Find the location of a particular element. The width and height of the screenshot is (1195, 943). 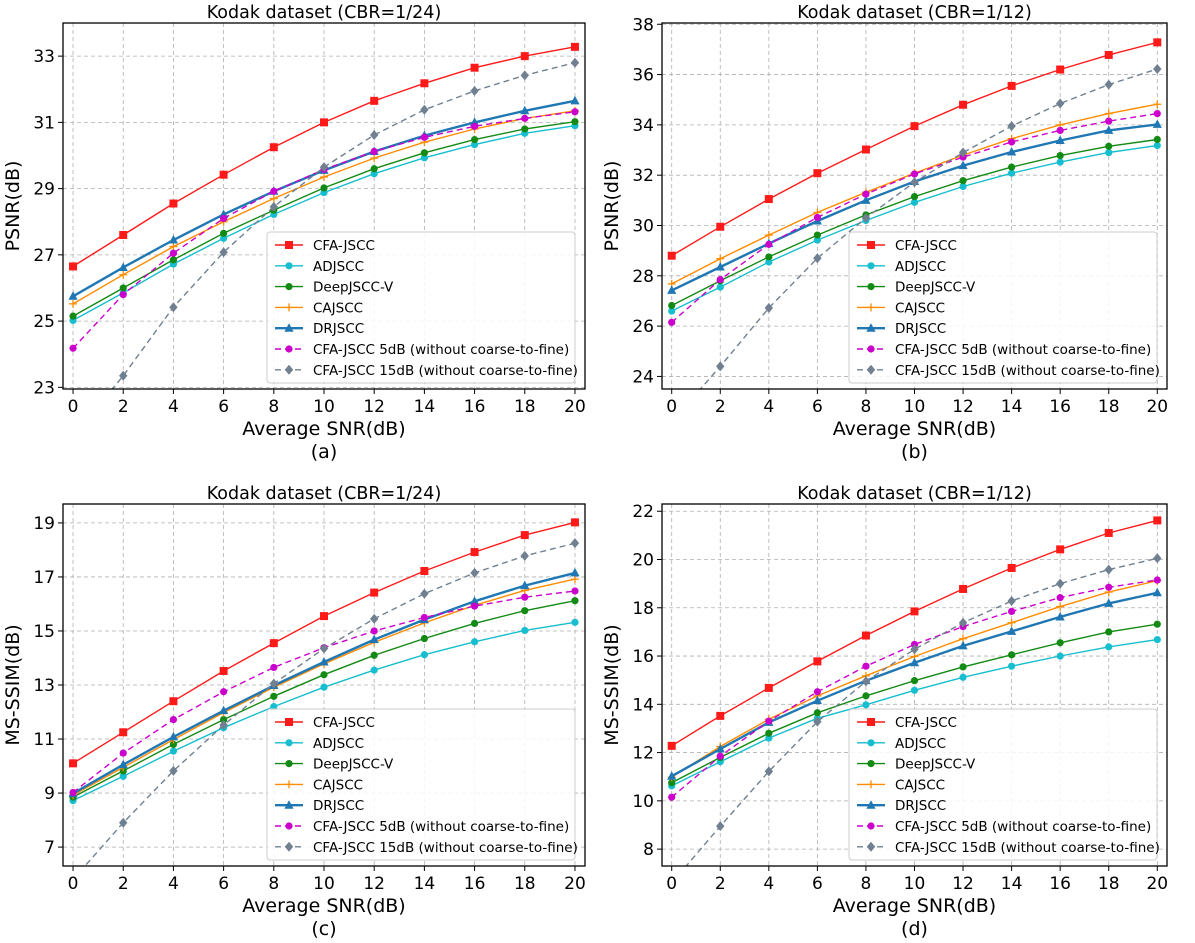

y-tick-label: 30 is located at coordinates (643, 226).